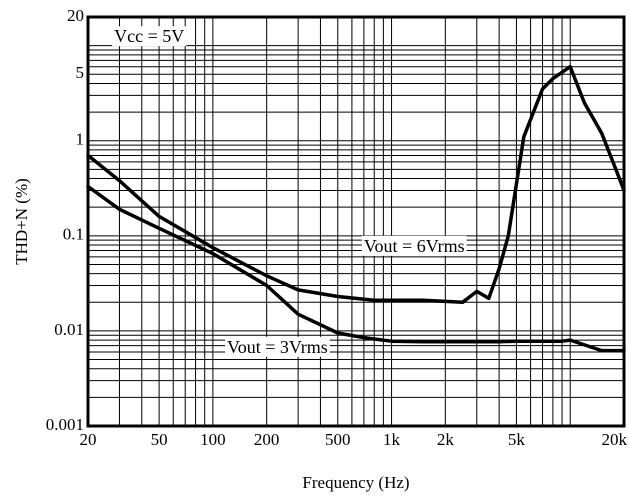  I want to click on annotation-1: Vcc = 5V, so click(149, 36).